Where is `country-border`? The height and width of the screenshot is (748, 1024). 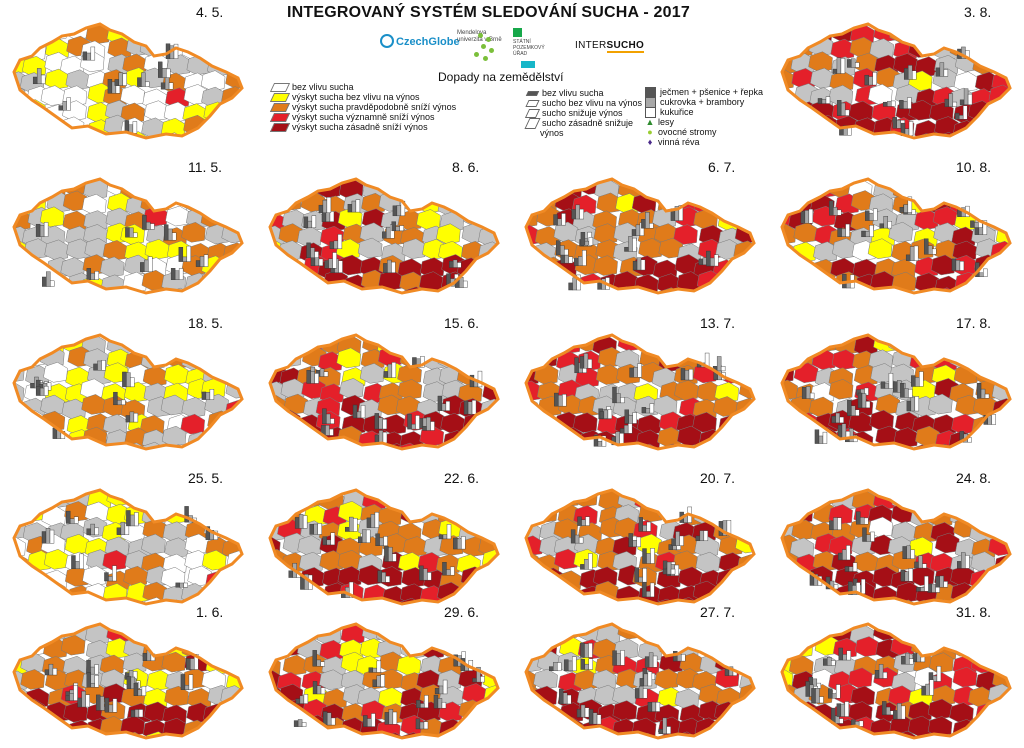 country-border is located at coordinates (640, 681).